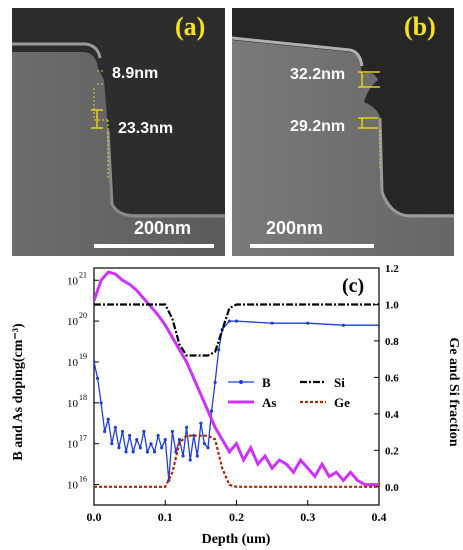 This screenshot has height=550, width=463. Describe the element at coordinates (236, 461) in the screenshot. I see `series-ge-line` at that location.